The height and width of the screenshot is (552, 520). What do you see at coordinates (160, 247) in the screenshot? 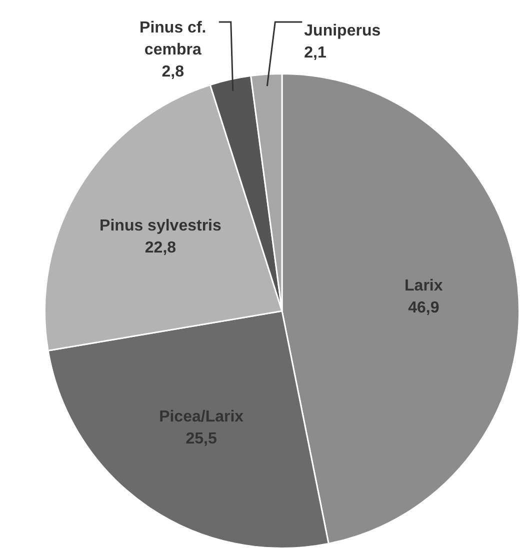
I see `data-label: 22,8` at bounding box center [160, 247].